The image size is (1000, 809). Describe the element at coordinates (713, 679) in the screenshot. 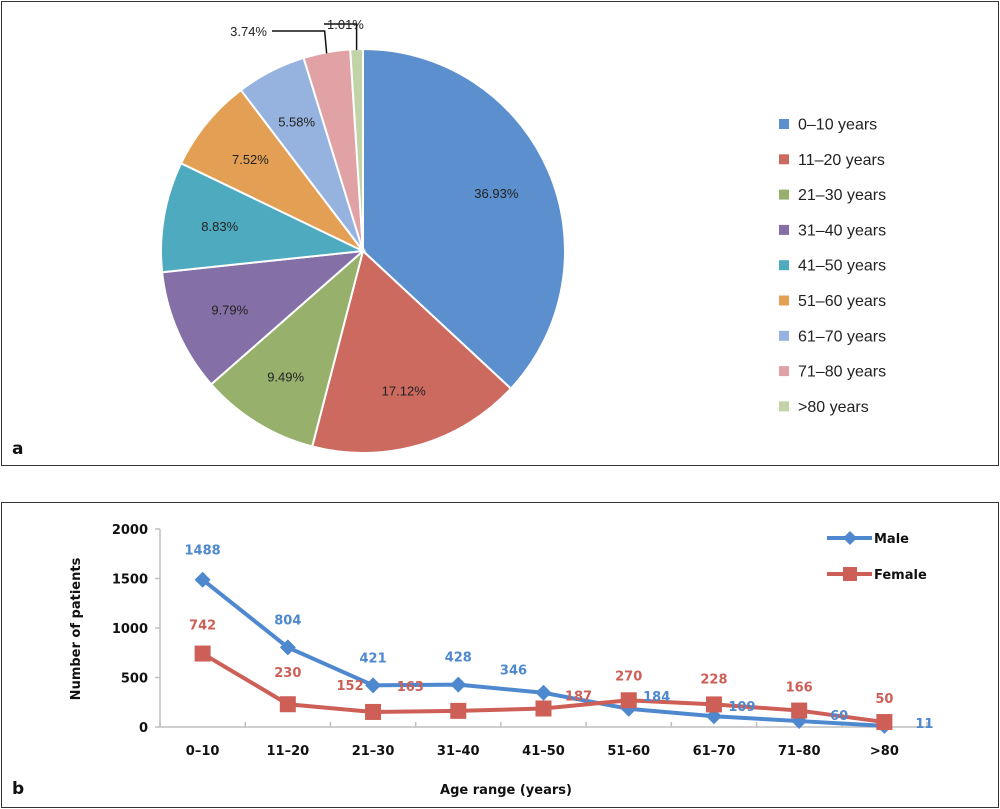

I see `female-data-label: 228` at that location.